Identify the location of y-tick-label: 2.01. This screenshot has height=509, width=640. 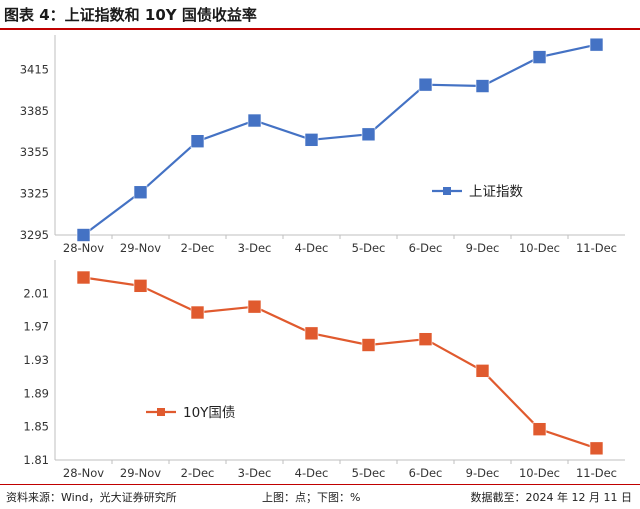
(36, 293).